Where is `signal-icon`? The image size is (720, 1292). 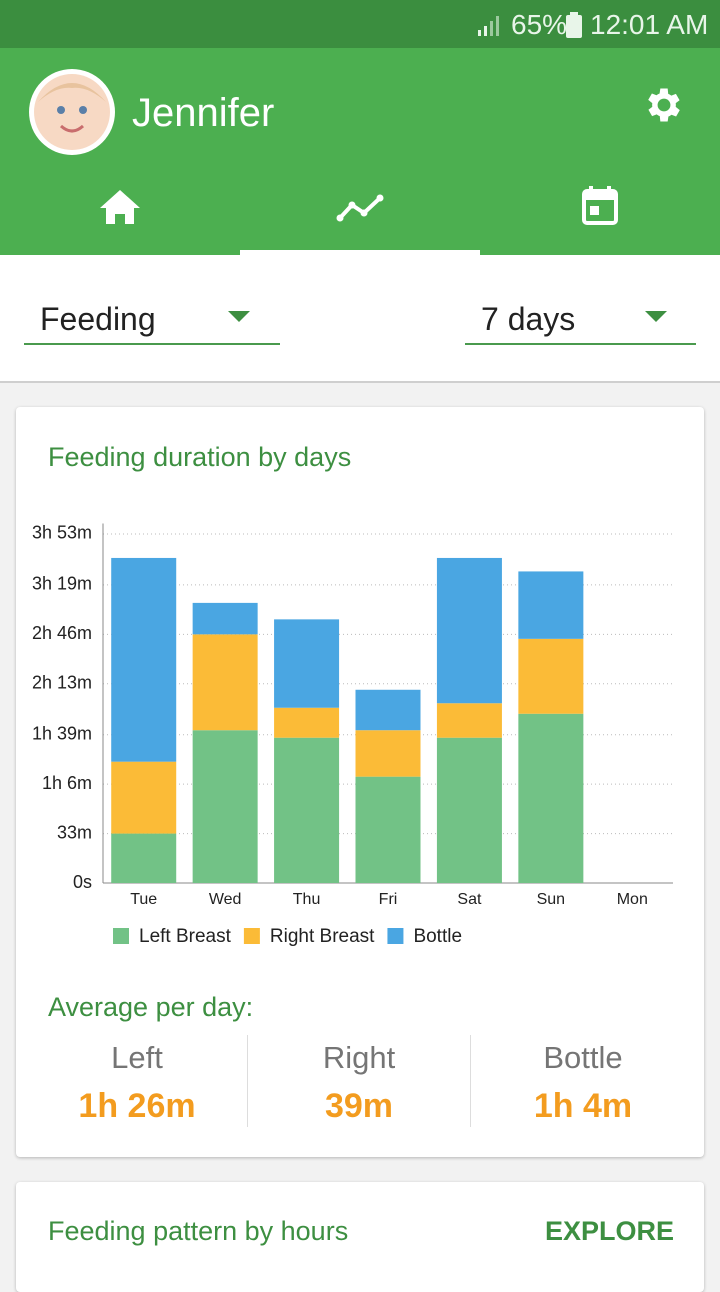
signal-icon is located at coordinates (488, 26).